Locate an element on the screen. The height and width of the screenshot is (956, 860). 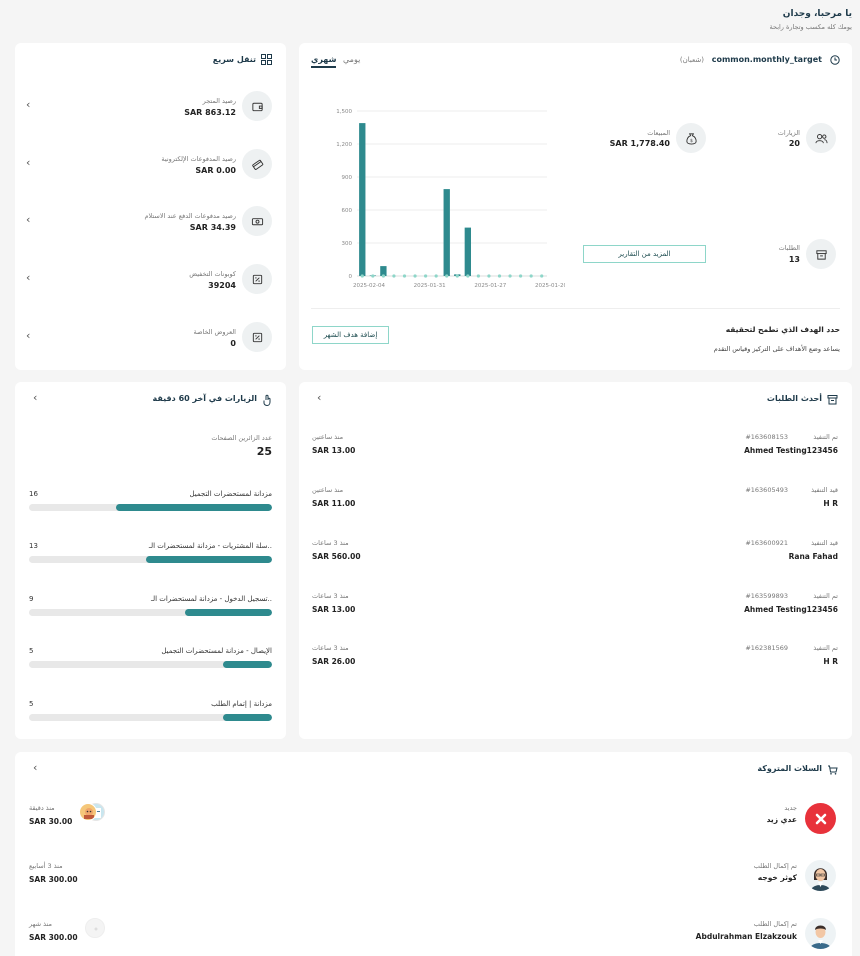
chart-bar is located at coordinates (446, 232).